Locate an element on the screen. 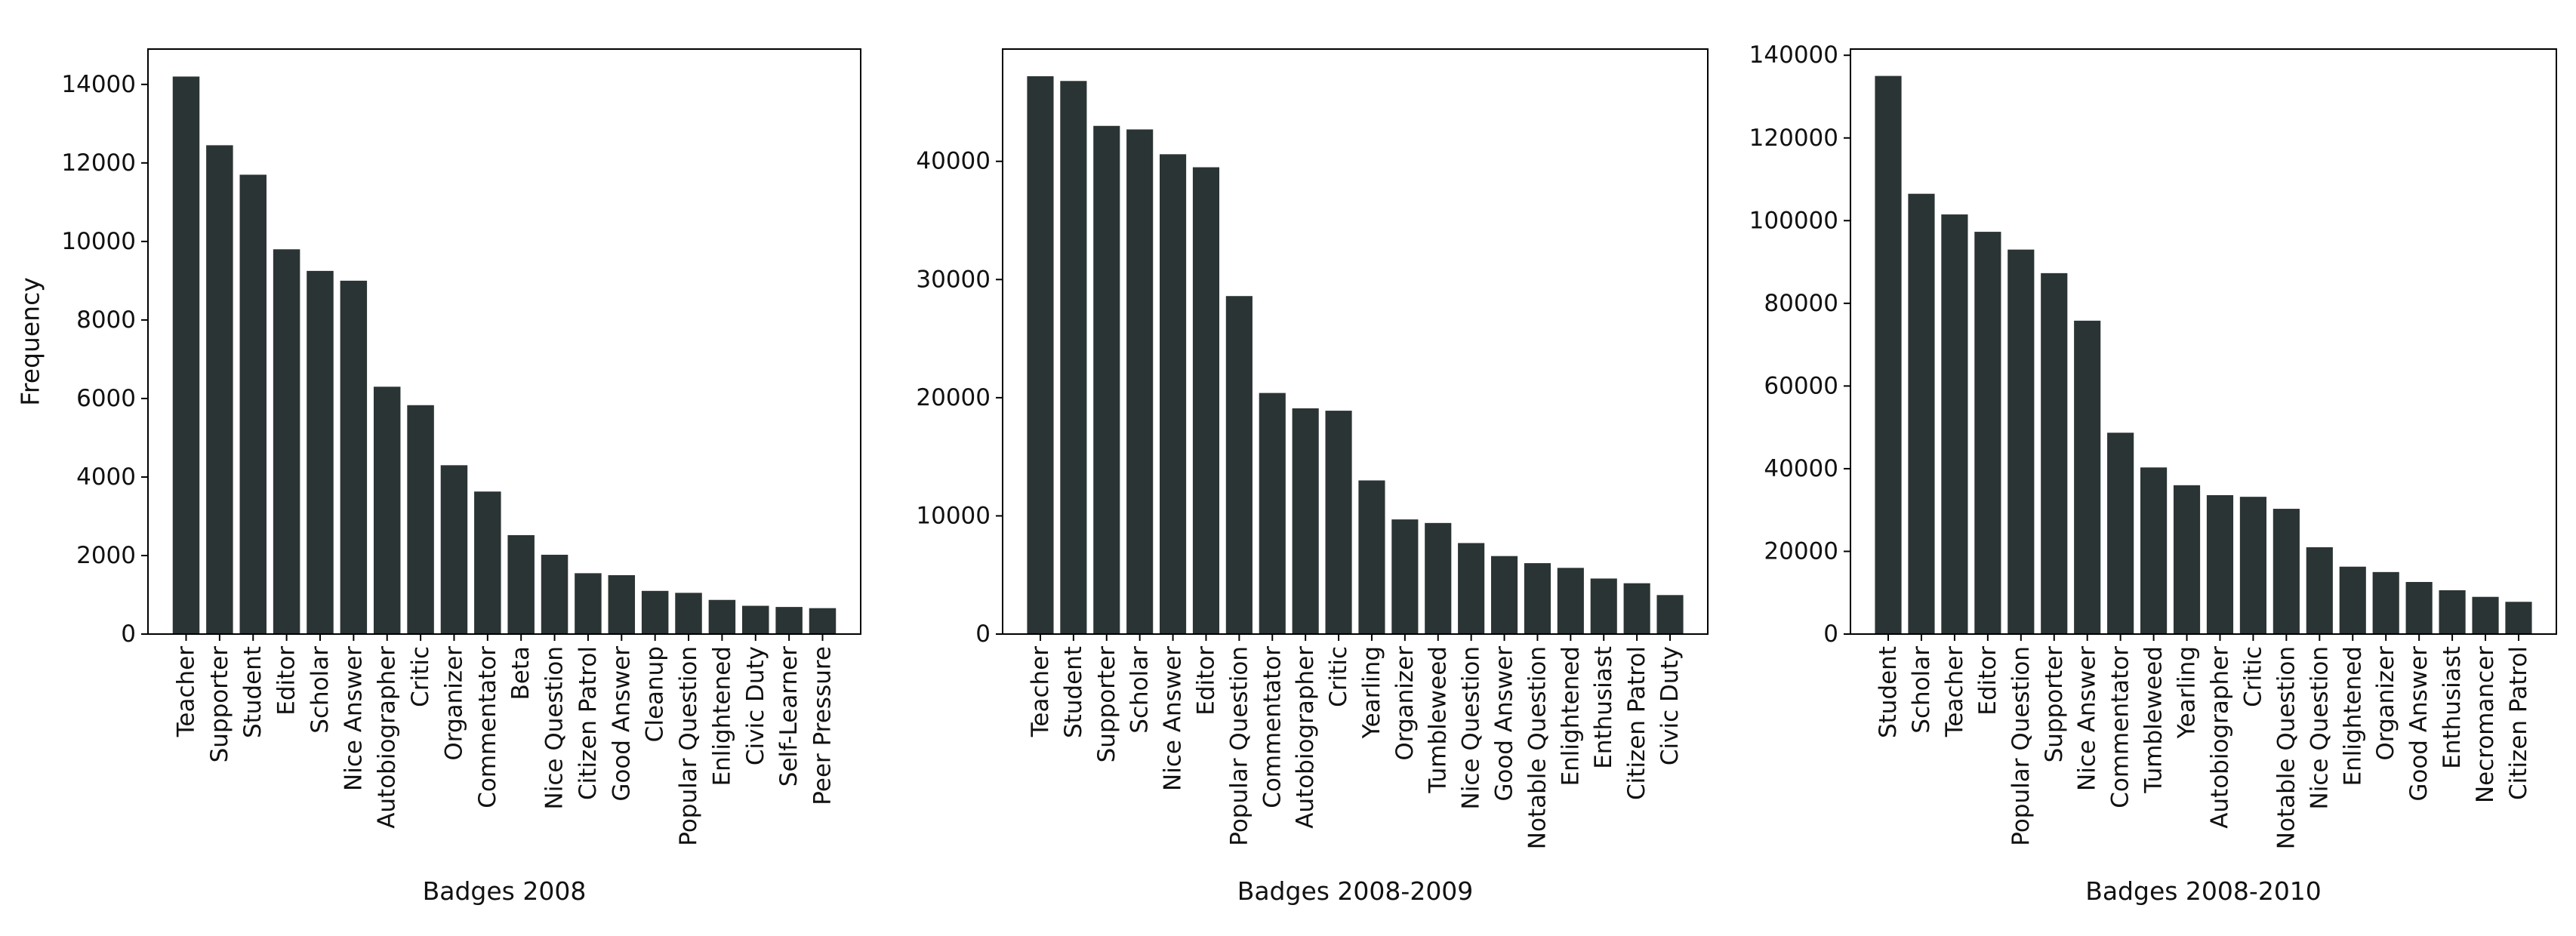 The height and width of the screenshot is (936, 2576). bar-enlightened is located at coordinates (722, 616).